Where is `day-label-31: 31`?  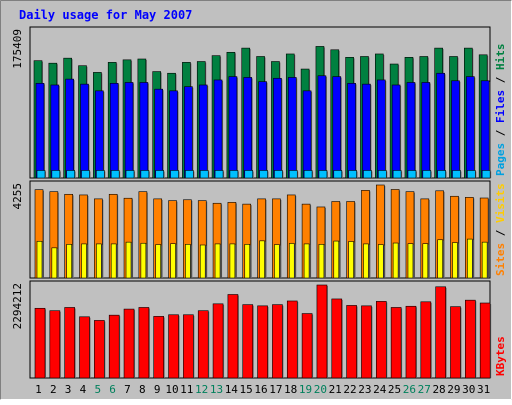 day-label-31: 31 is located at coordinates (483, 389).